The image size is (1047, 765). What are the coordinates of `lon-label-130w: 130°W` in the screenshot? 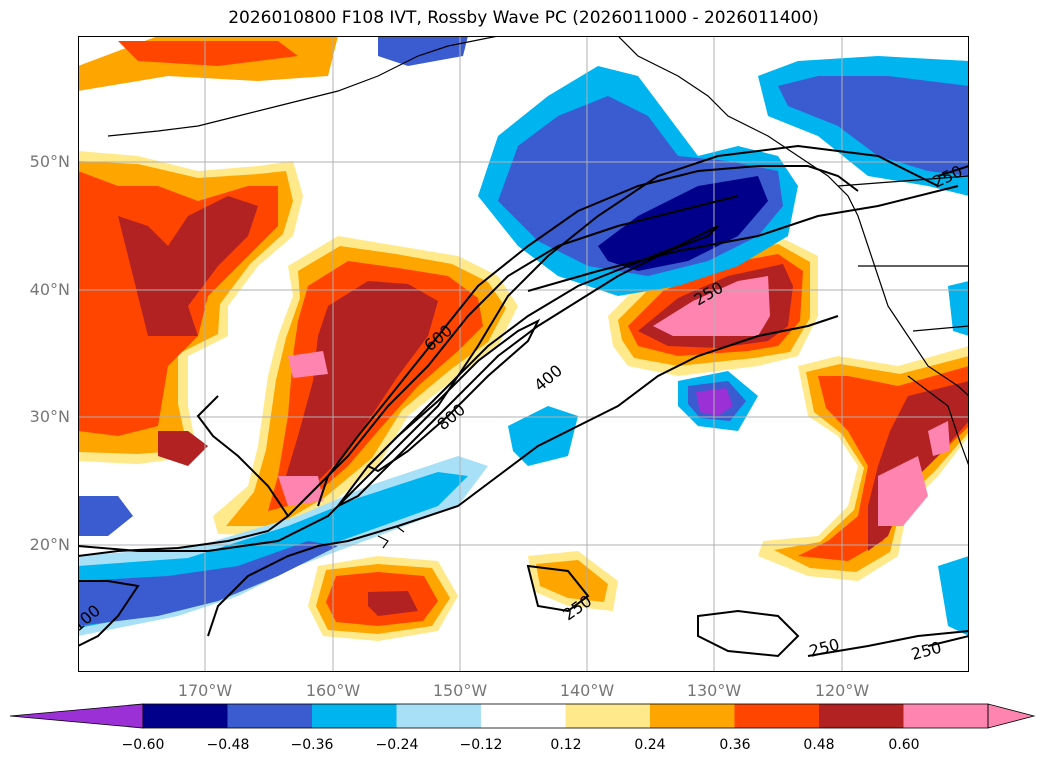 It's located at (714, 690).